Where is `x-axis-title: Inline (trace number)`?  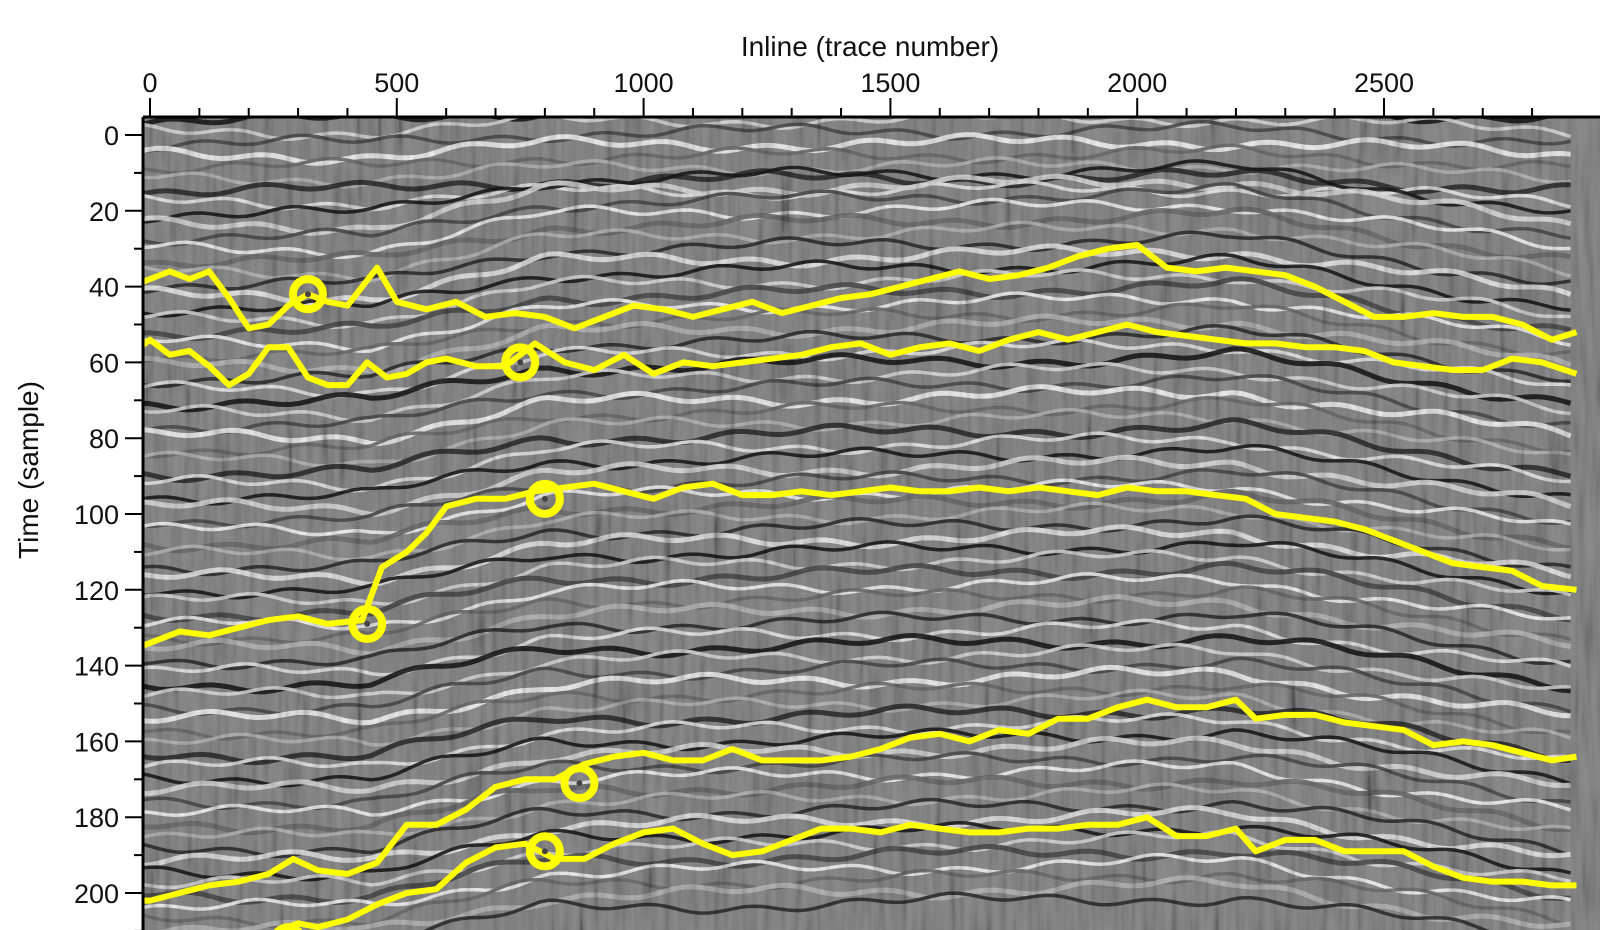
x-axis-title: Inline (trace number) is located at coordinates (870, 46).